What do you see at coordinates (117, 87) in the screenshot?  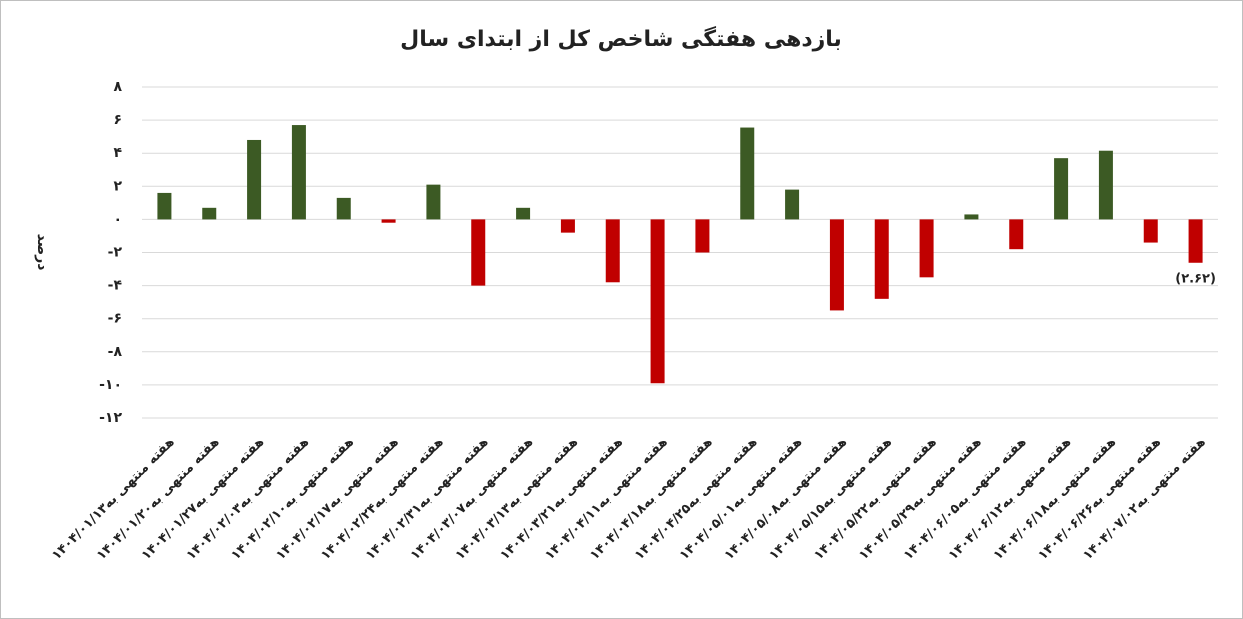 I see `y-tick-label: ۸` at bounding box center [117, 87].